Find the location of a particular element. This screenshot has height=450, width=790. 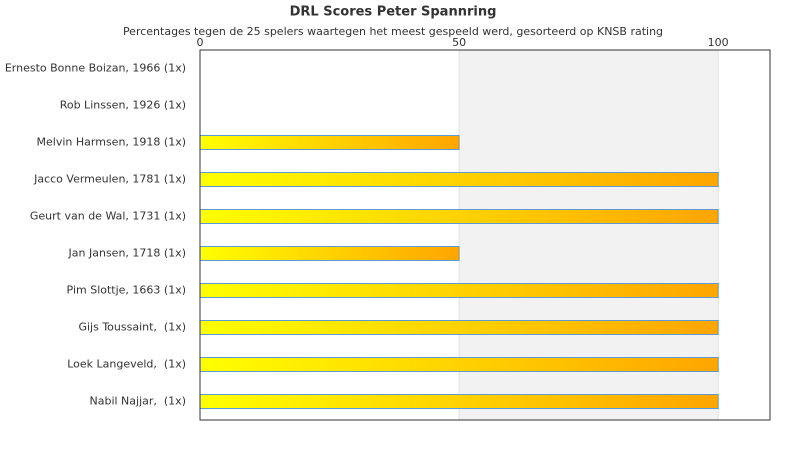

y-tick-label: Jan Jansen, 1718 (1x) is located at coordinates (127, 253).